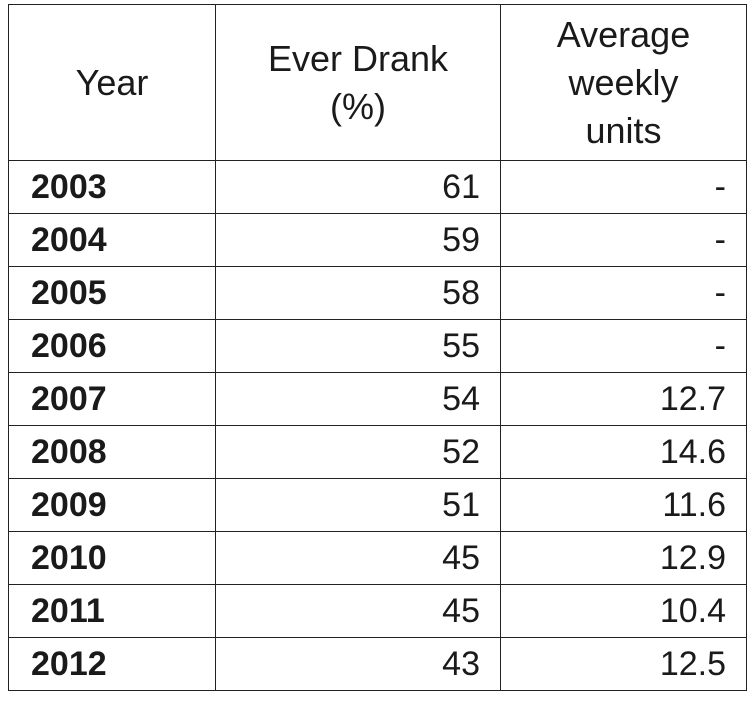 This screenshot has height=713, width=754. What do you see at coordinates (358, 399) in the screenshot?
I see `ever-drank-cell: 54` at bounding box center [358, 399].